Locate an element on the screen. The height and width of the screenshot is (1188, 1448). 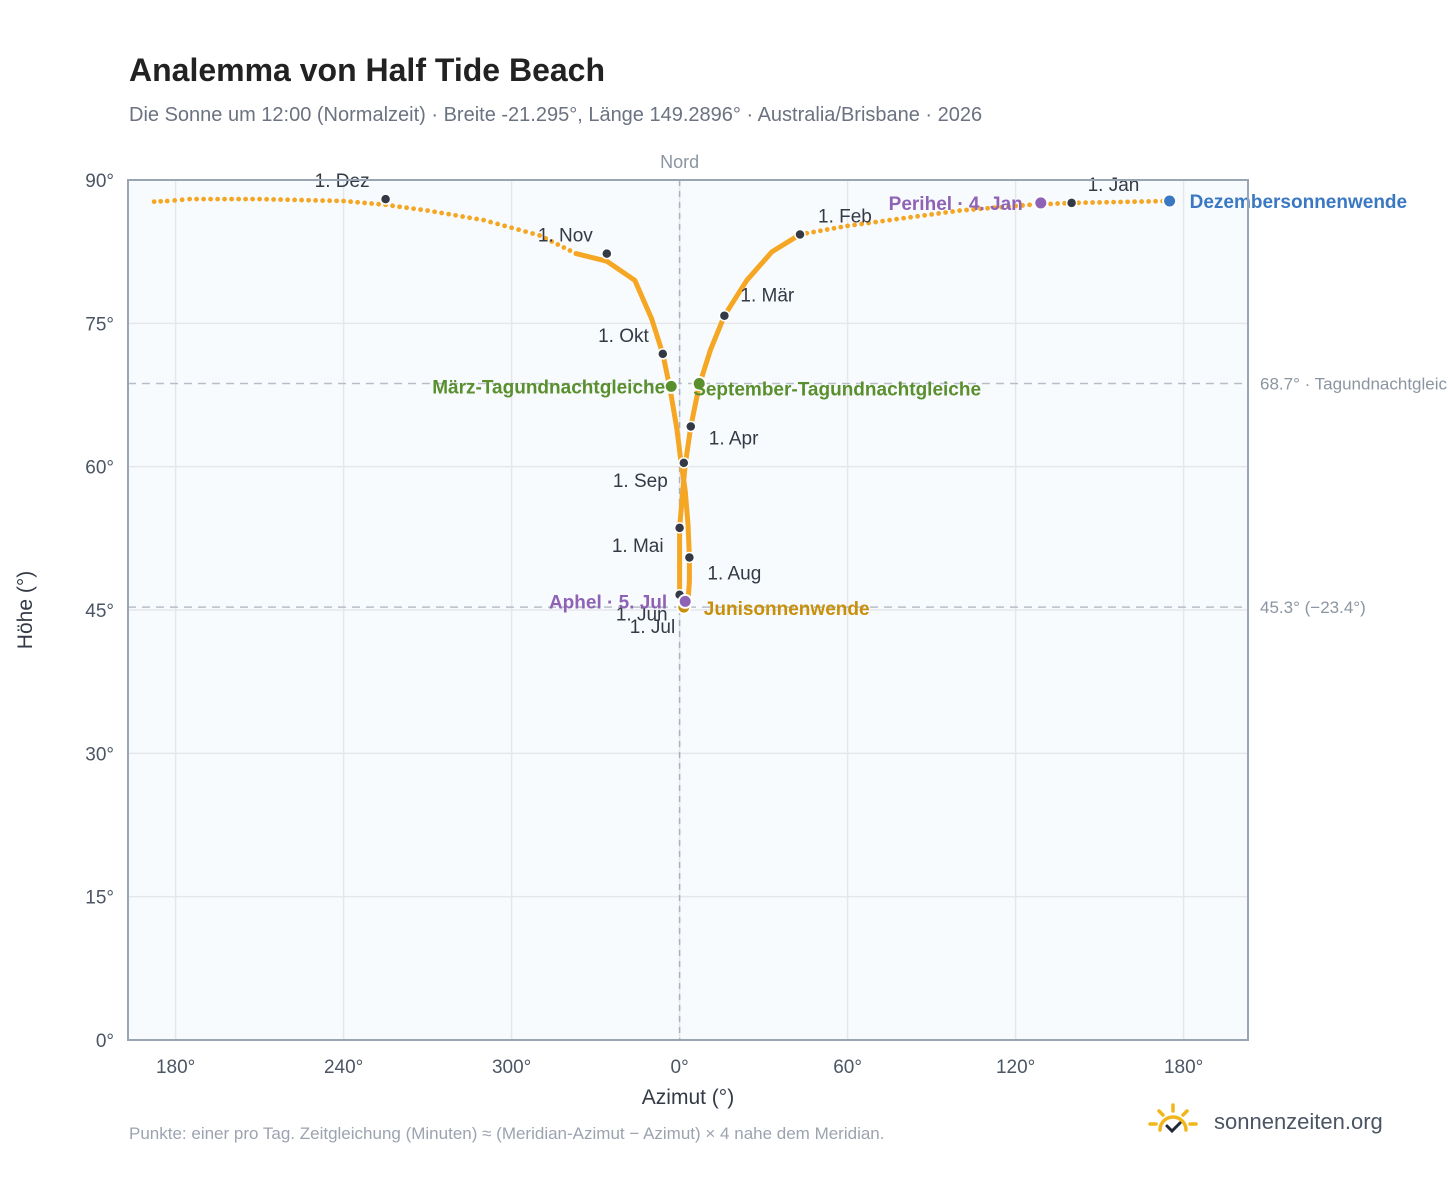
month-label: 1. Mär is located at coordinates (767, 296).